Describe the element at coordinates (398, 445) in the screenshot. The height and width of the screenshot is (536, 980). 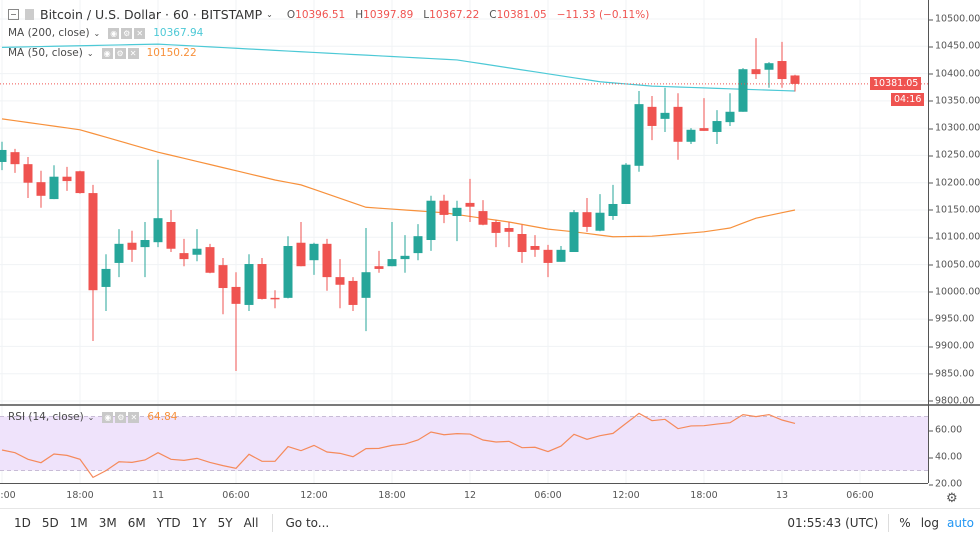
I see `rsi-line` at that location.